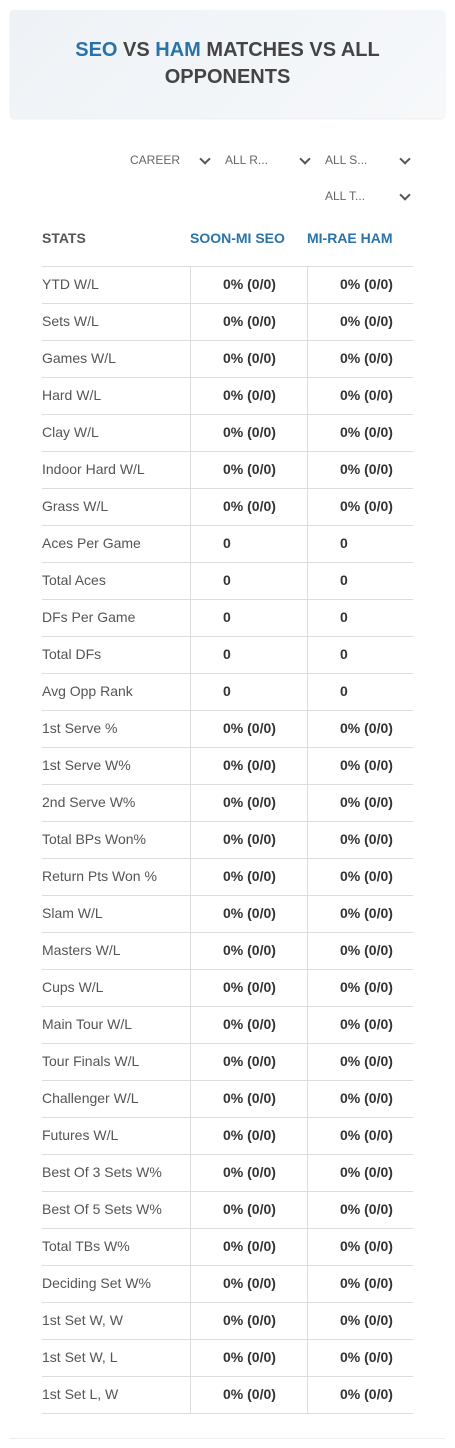 Image resolution: width=455 pixels, height=1448 pixels. I want to click on stat-label: 1st Set L, W, so click(80, 1394).